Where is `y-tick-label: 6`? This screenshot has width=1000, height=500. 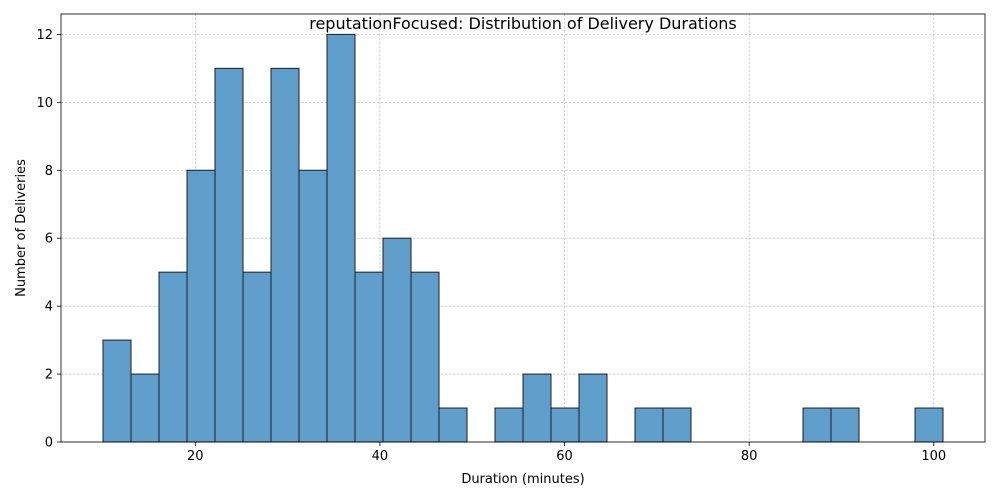 y-tick-label: 6 is located at coordinates (49, 239).